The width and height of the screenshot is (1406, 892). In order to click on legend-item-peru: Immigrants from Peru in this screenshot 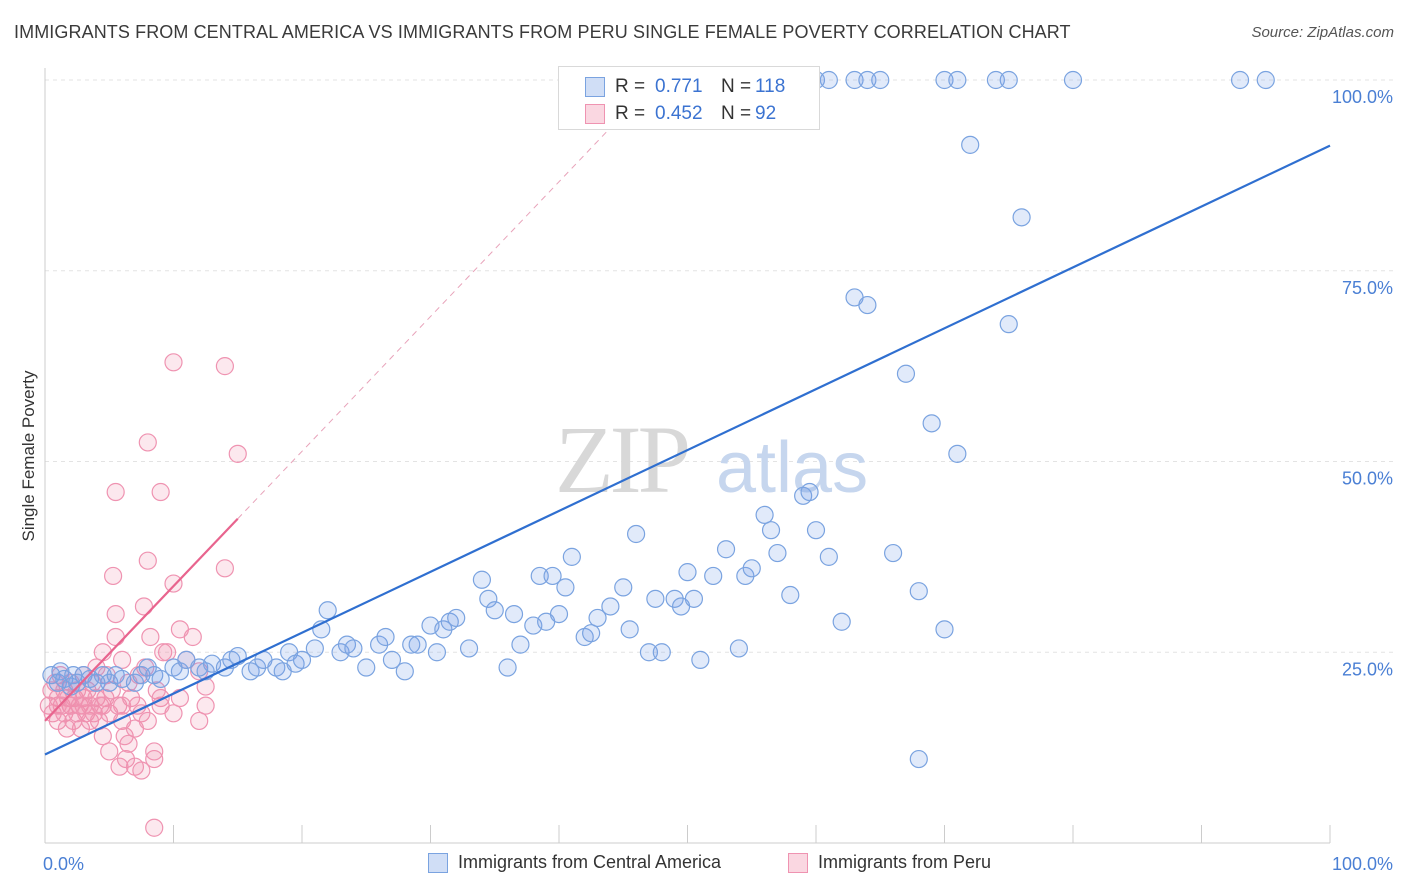, I will do `click(889, 862)`.